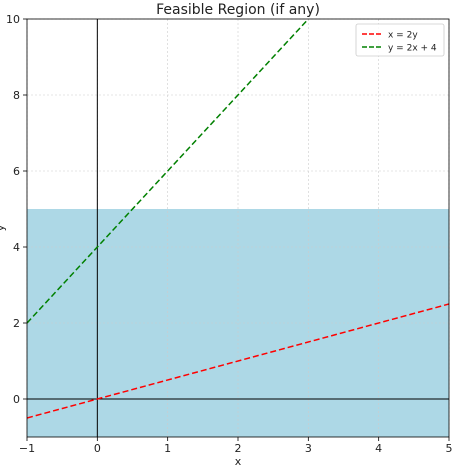 Image resolution: width=455 pixels, height=469 pixels. Describe the element at coordinates (16, 323) in the screenshot. I see `y-tick-label: 2` at that location.